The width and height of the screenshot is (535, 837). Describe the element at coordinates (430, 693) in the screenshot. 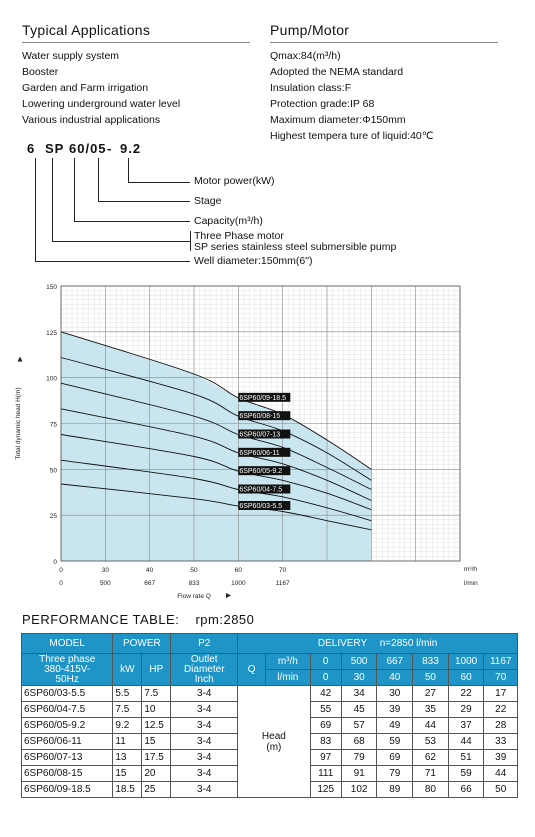

I see `head-value-cell: 27` at that location.